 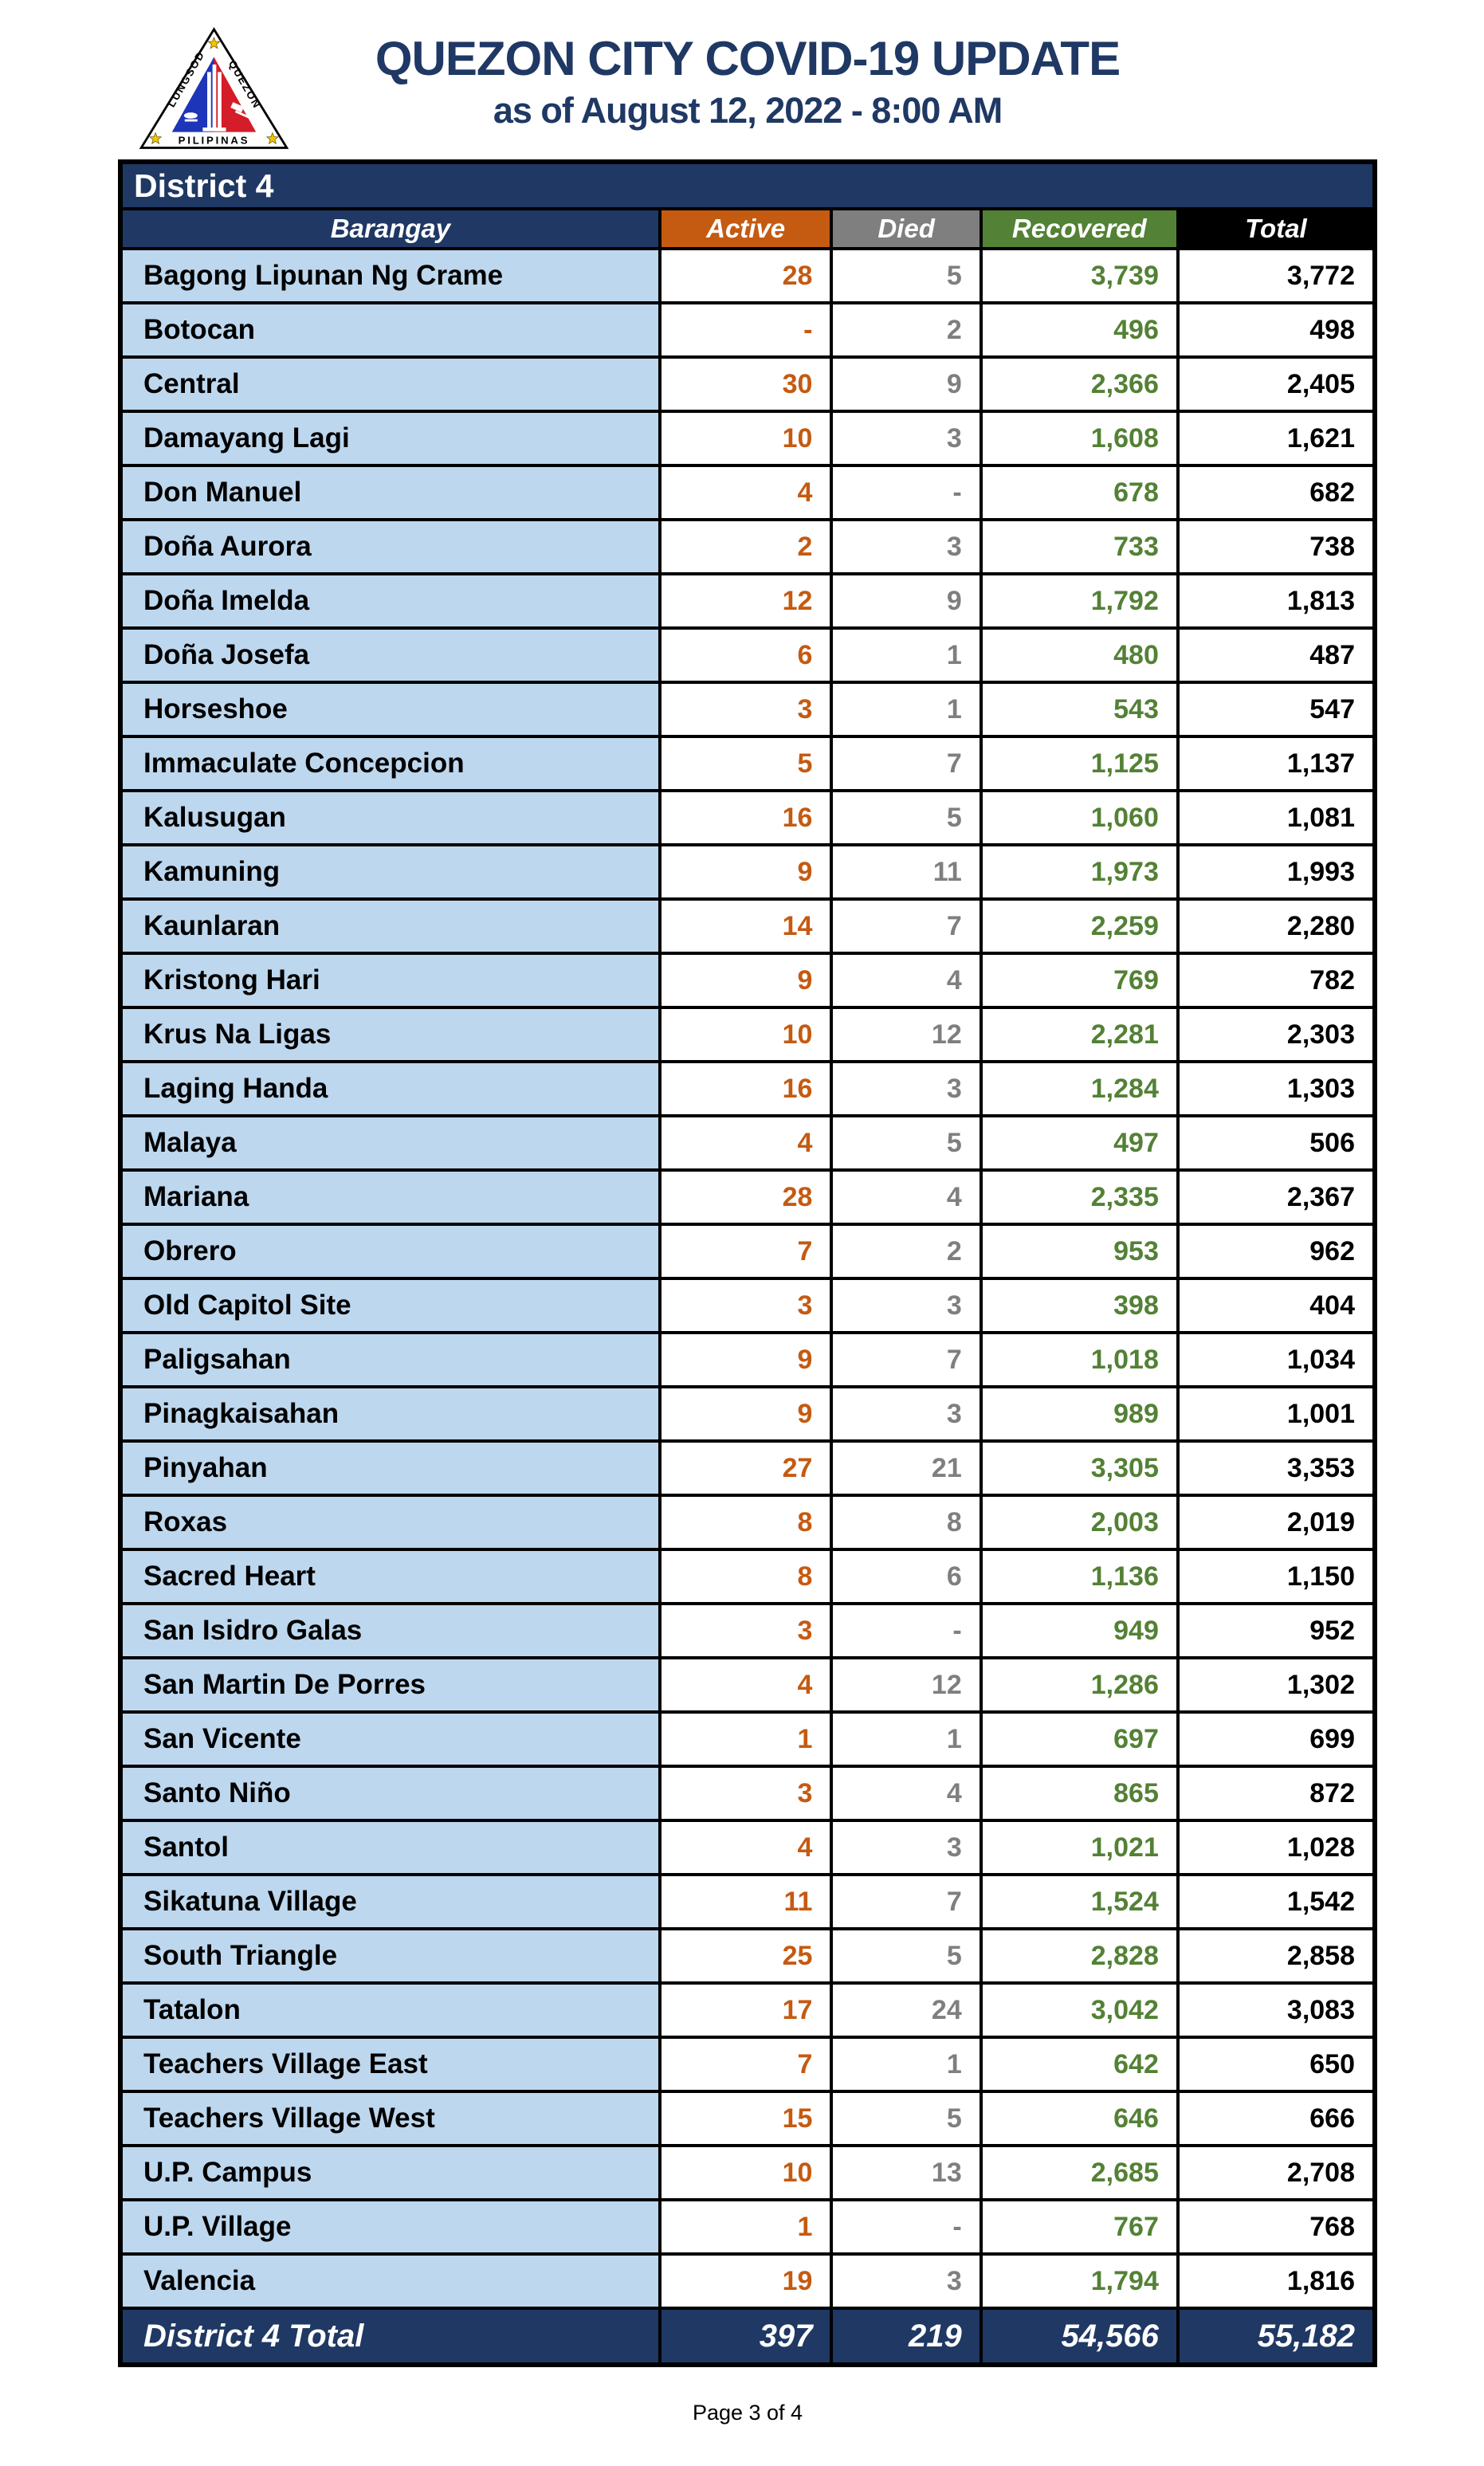 I want to click on recovered-count: 642, so click(x=1079, y=2064).